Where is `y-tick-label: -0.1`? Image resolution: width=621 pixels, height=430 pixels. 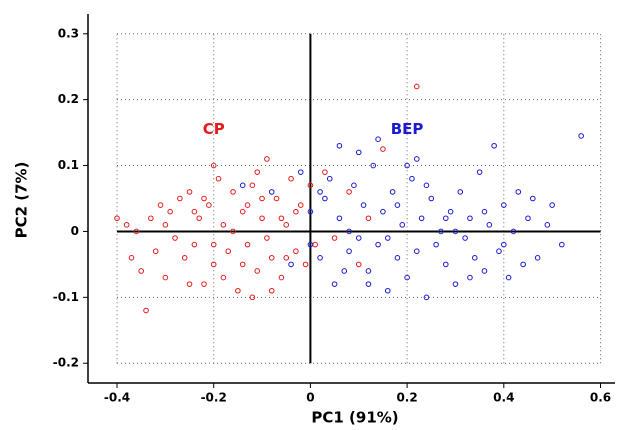 y-tick-label: -0.1 is located at coordinates (66, 297).